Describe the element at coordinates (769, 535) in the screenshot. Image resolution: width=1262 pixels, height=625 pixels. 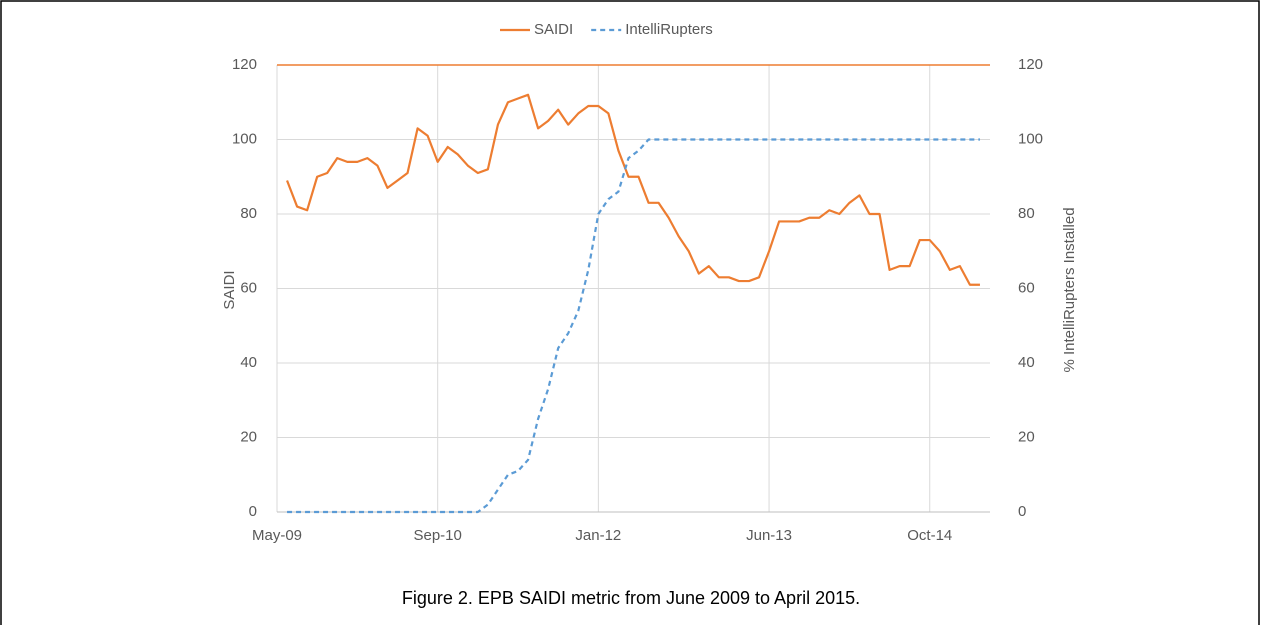
I see `x-tick-label: Jun-13` at that location.